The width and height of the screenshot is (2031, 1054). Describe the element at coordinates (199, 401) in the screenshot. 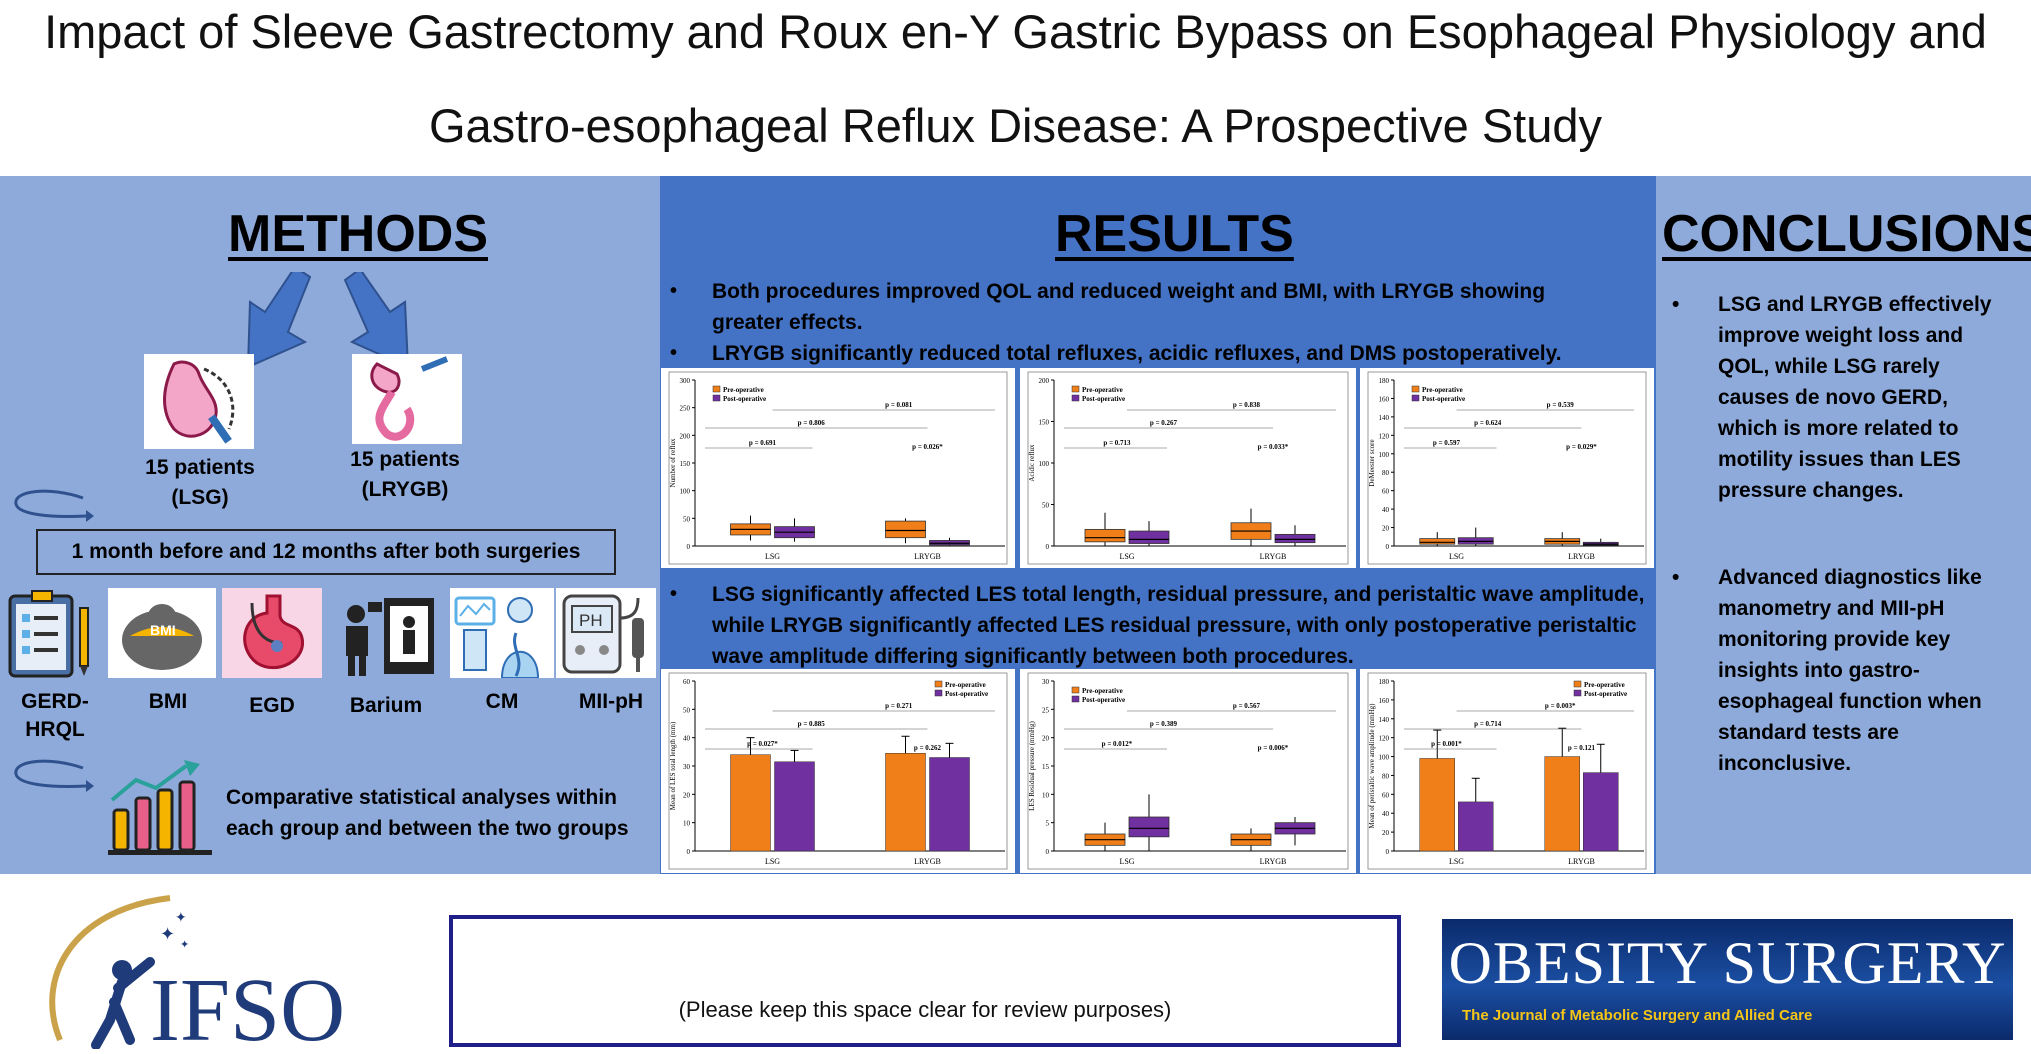

I see `sleeve-gastrectomy-icon` at that location.